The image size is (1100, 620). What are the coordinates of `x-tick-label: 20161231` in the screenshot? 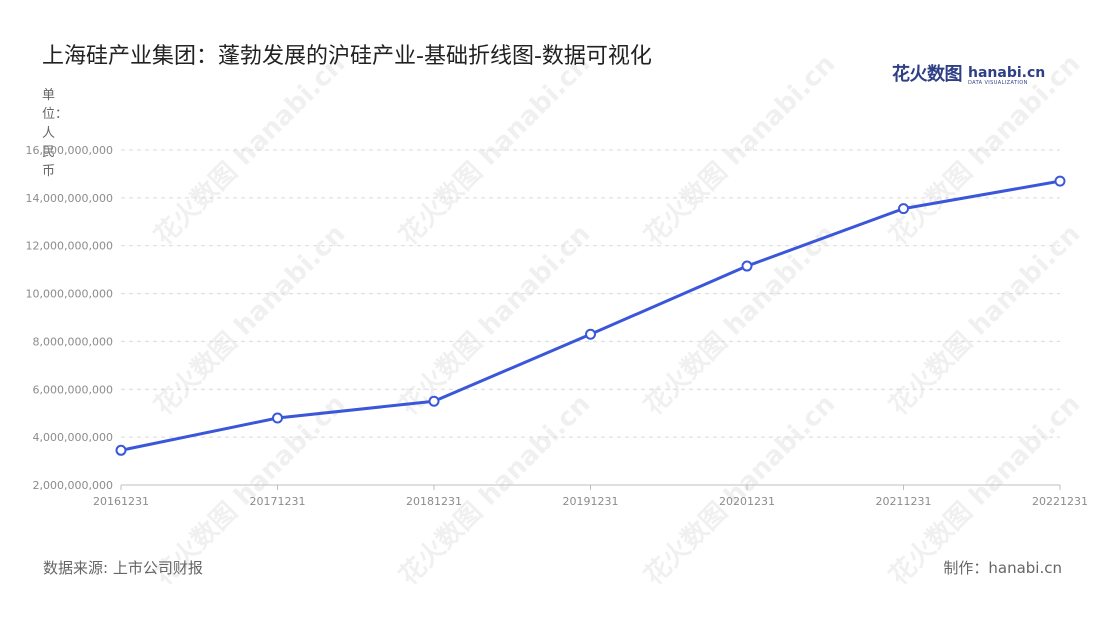 It's located at (121, 501).